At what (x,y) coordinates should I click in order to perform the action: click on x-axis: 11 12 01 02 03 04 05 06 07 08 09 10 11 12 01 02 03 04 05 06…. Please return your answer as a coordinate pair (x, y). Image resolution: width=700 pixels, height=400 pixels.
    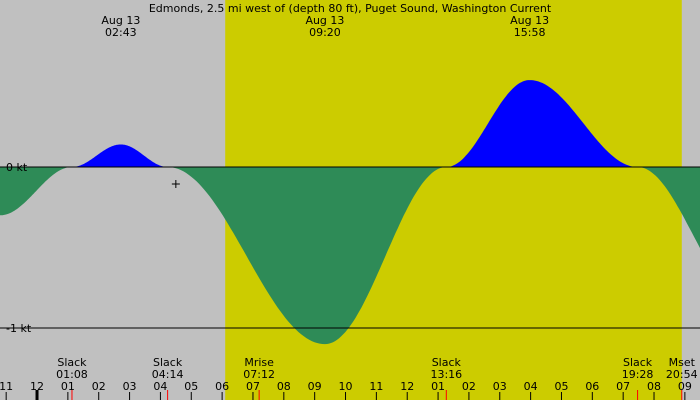
    Looking at the image, I should click on (346, 390).